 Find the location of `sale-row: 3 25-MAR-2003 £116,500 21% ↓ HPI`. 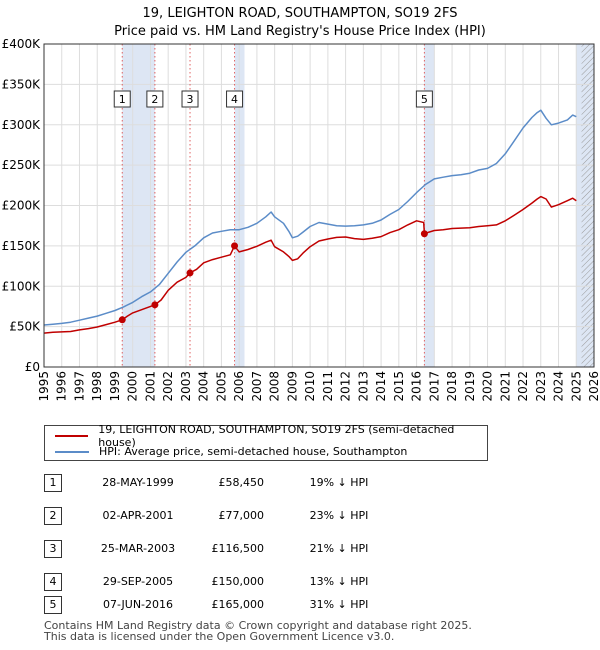

sale-row: 3 25-MAR-2003 £116,500 21% ↓ HPI is located at coordinates (234, 549).